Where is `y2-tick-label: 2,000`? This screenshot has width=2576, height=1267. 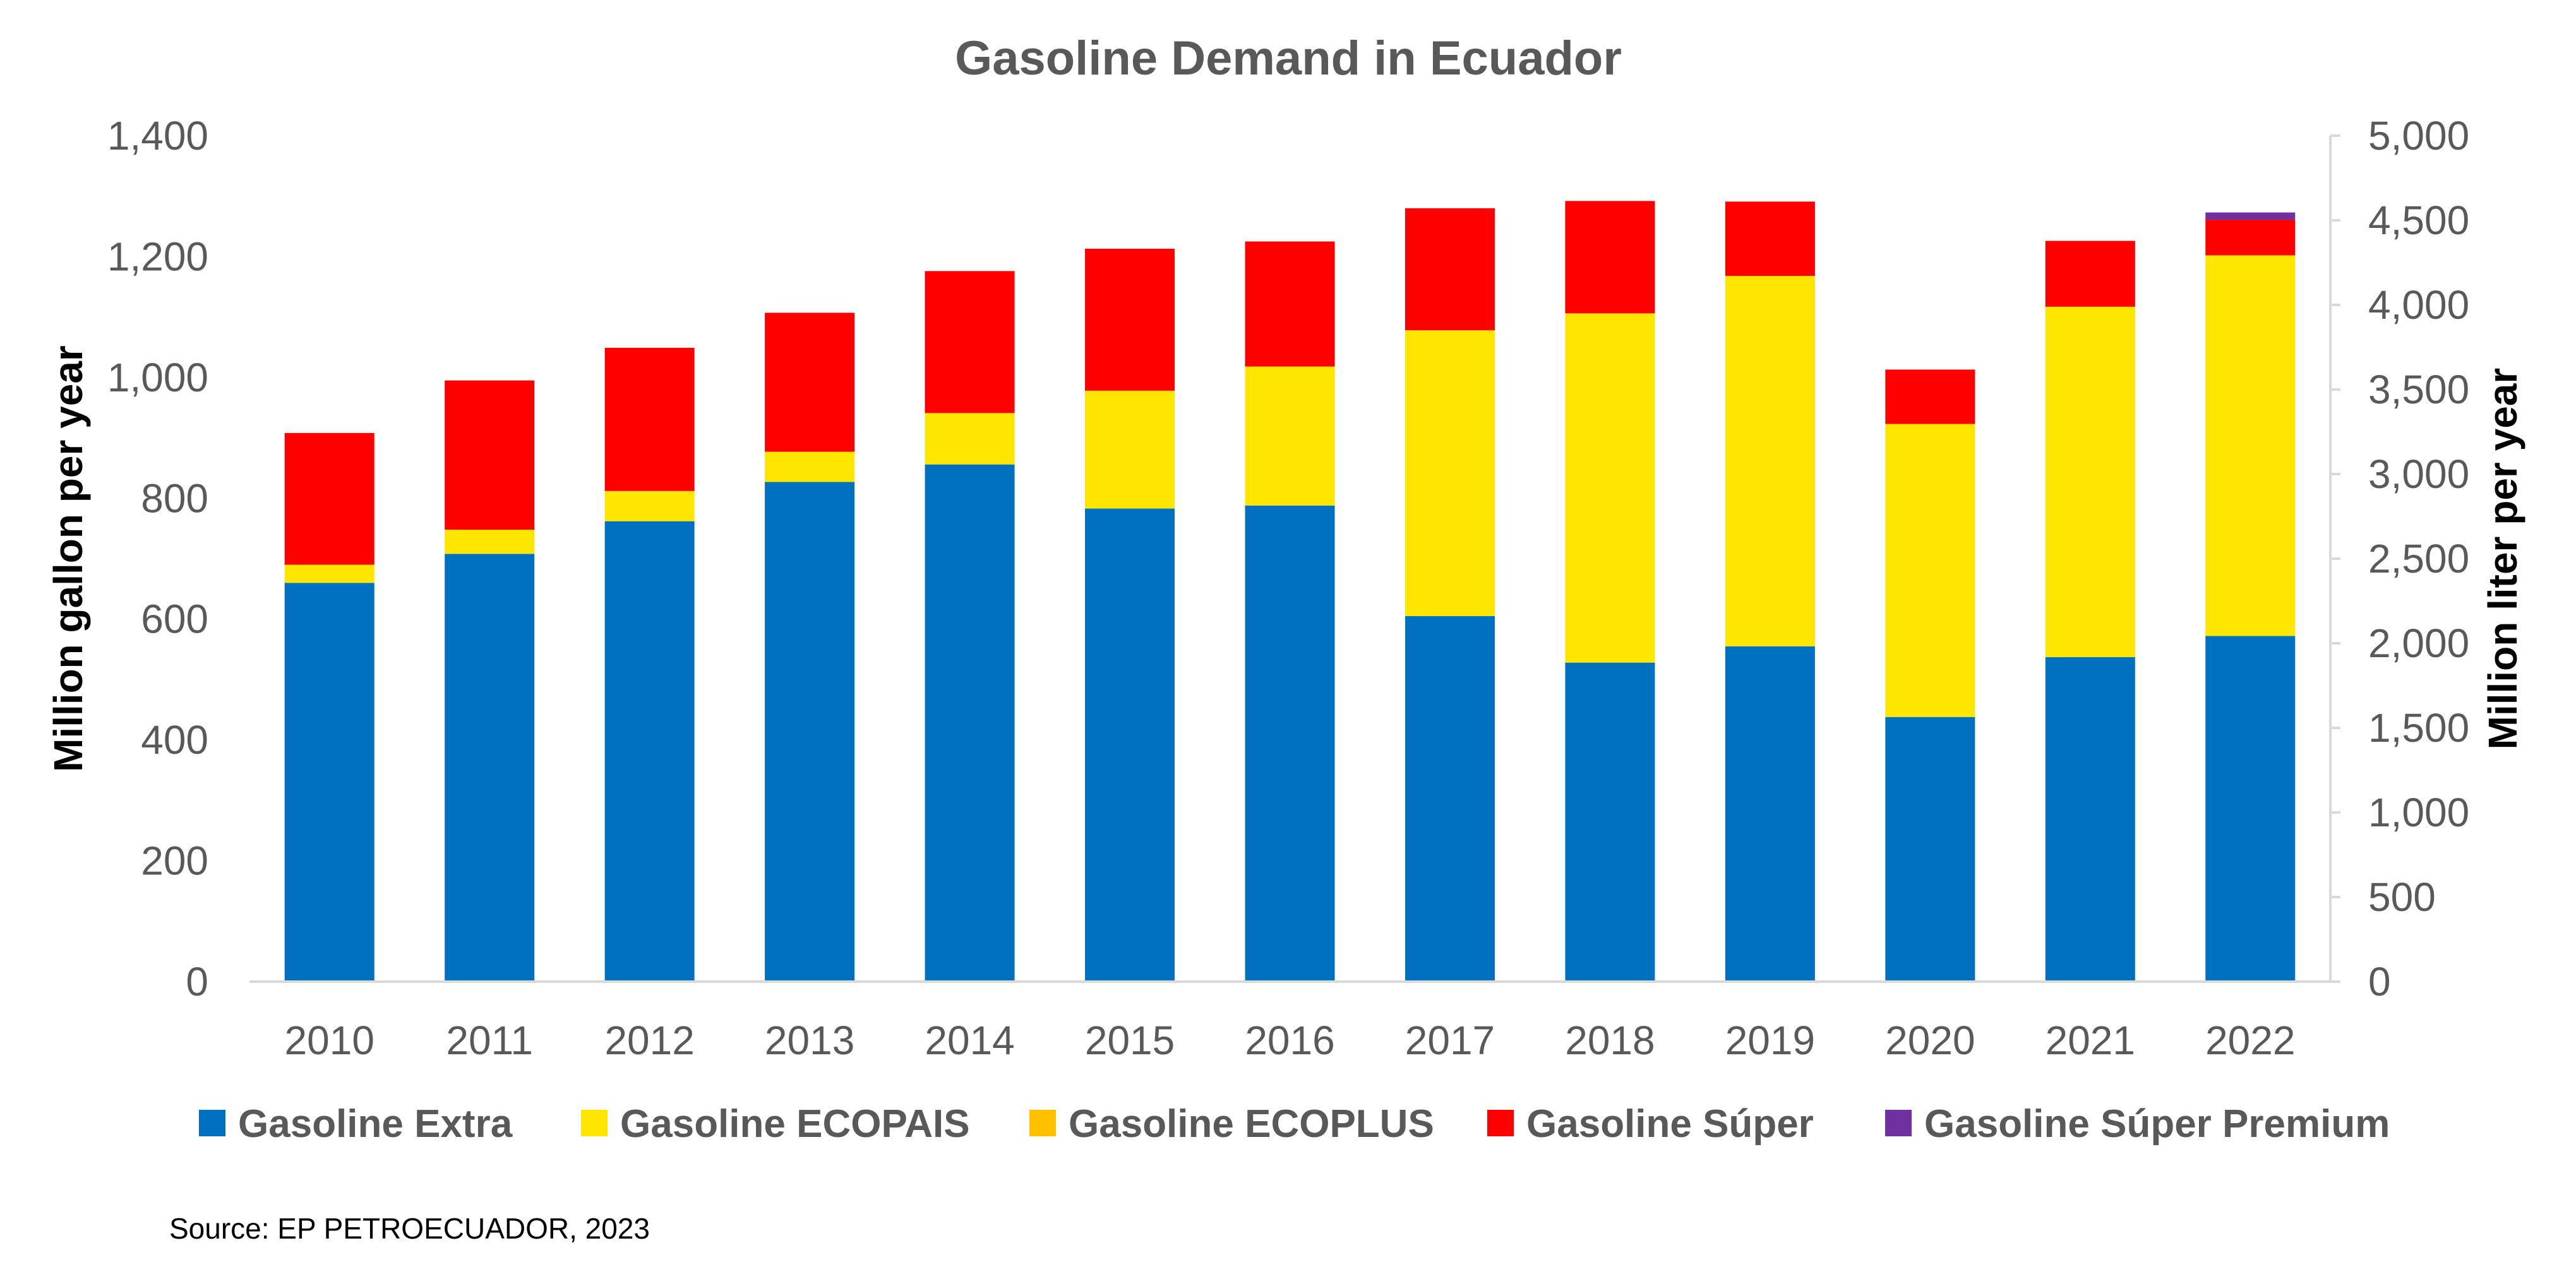
y2-tick-label: 2,000 is located at coordinates (2418, 643).